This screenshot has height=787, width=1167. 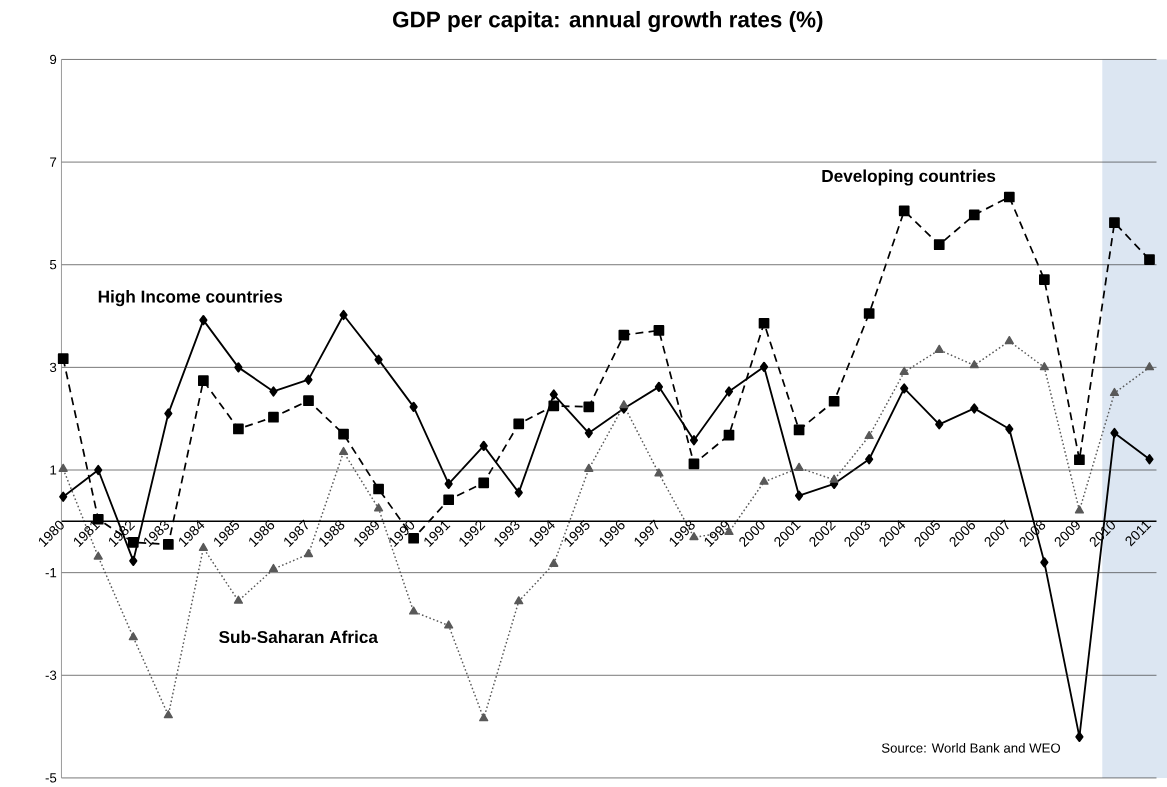 What do you see at coordinates (299, 637) in the screenshot?
I see `series-label: Sub-Saharan Africa` at bounding box center [299, 637].